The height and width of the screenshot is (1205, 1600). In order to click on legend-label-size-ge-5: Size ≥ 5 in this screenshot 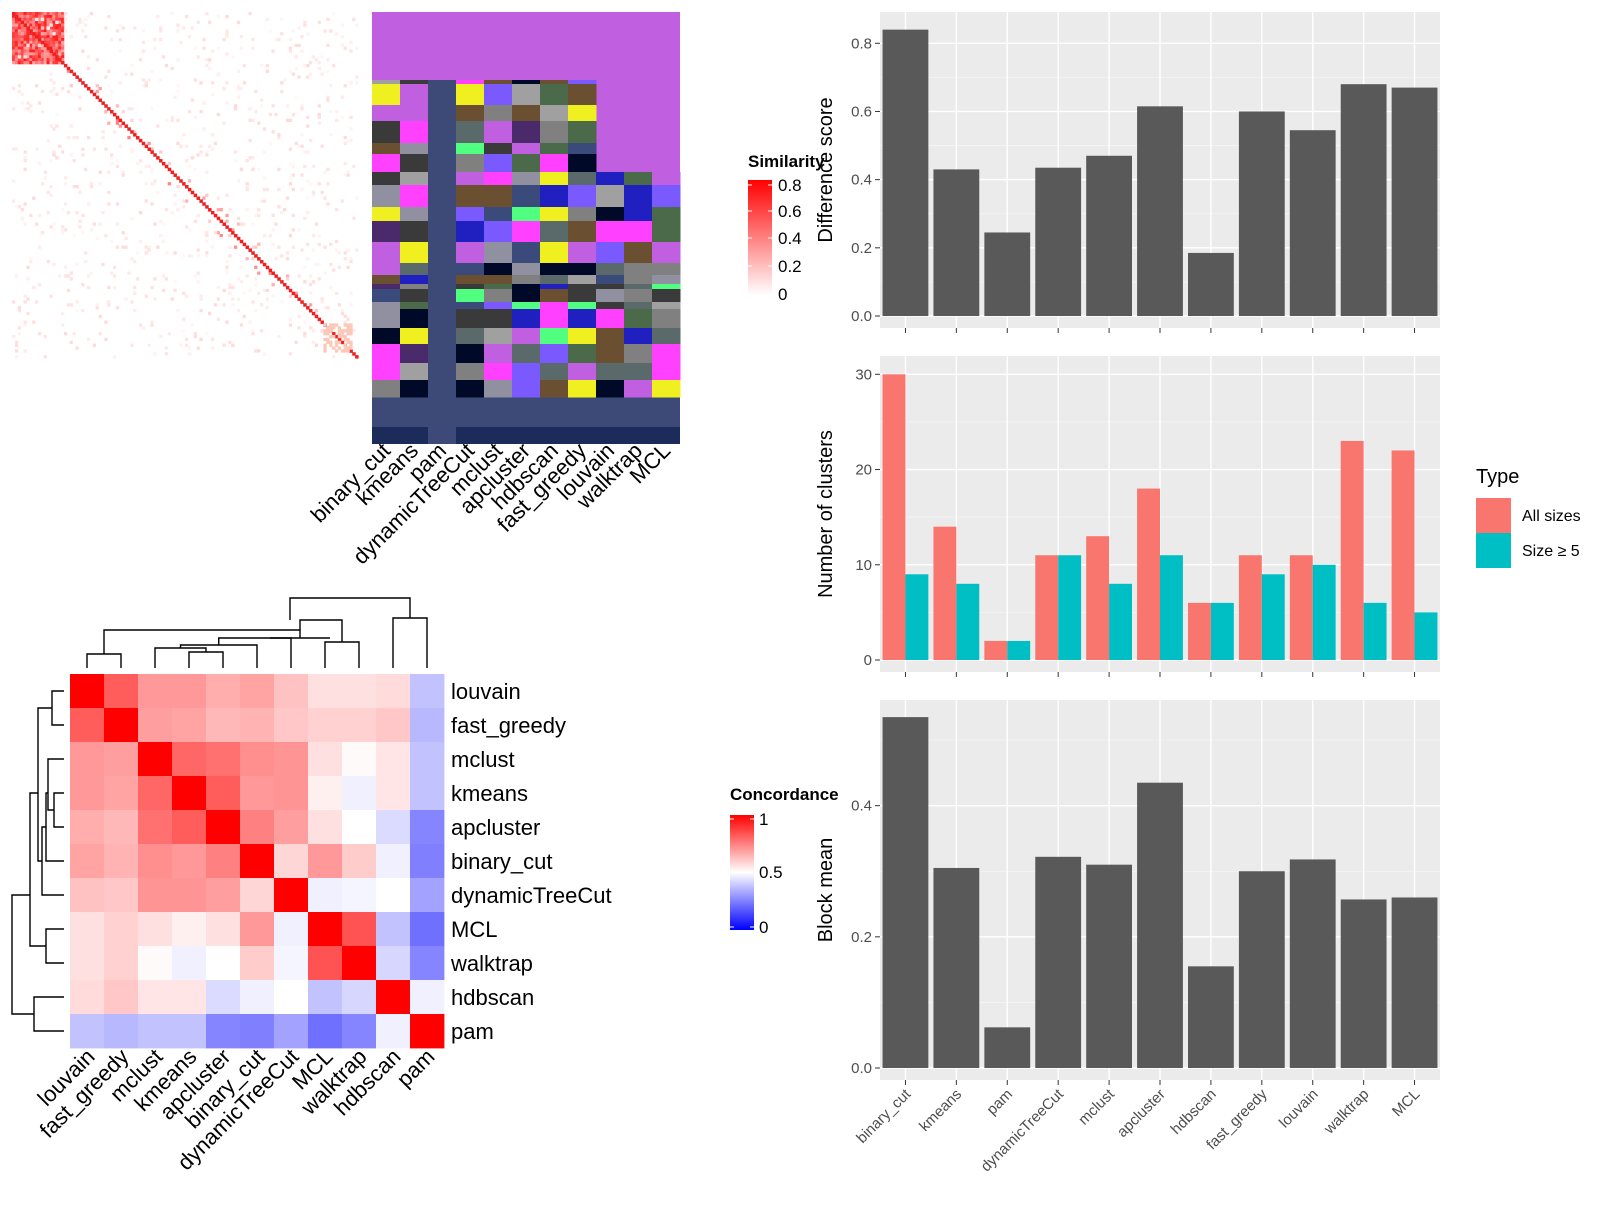, I will do `click(1551, 551)`.